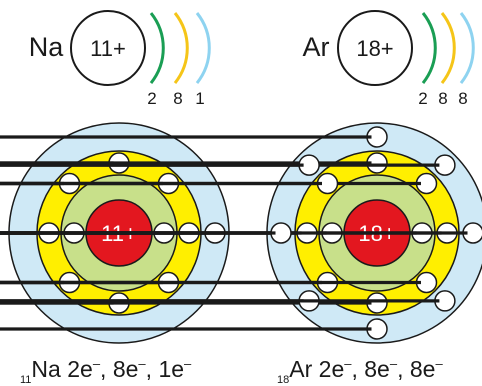 The height and width of the screenshot is (386, 482). Describe the element at coordinates (300, 369) in the screenshot. I see `ar-formula-symbol: Ar` at that location.